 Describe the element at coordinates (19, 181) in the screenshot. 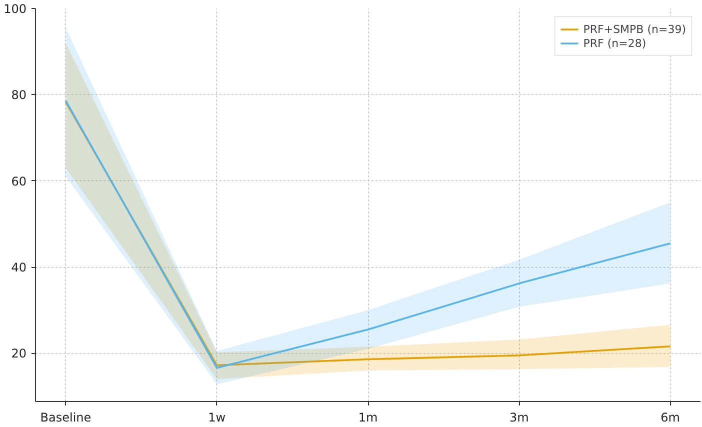

I see `y-tick-label: 60` at that location.